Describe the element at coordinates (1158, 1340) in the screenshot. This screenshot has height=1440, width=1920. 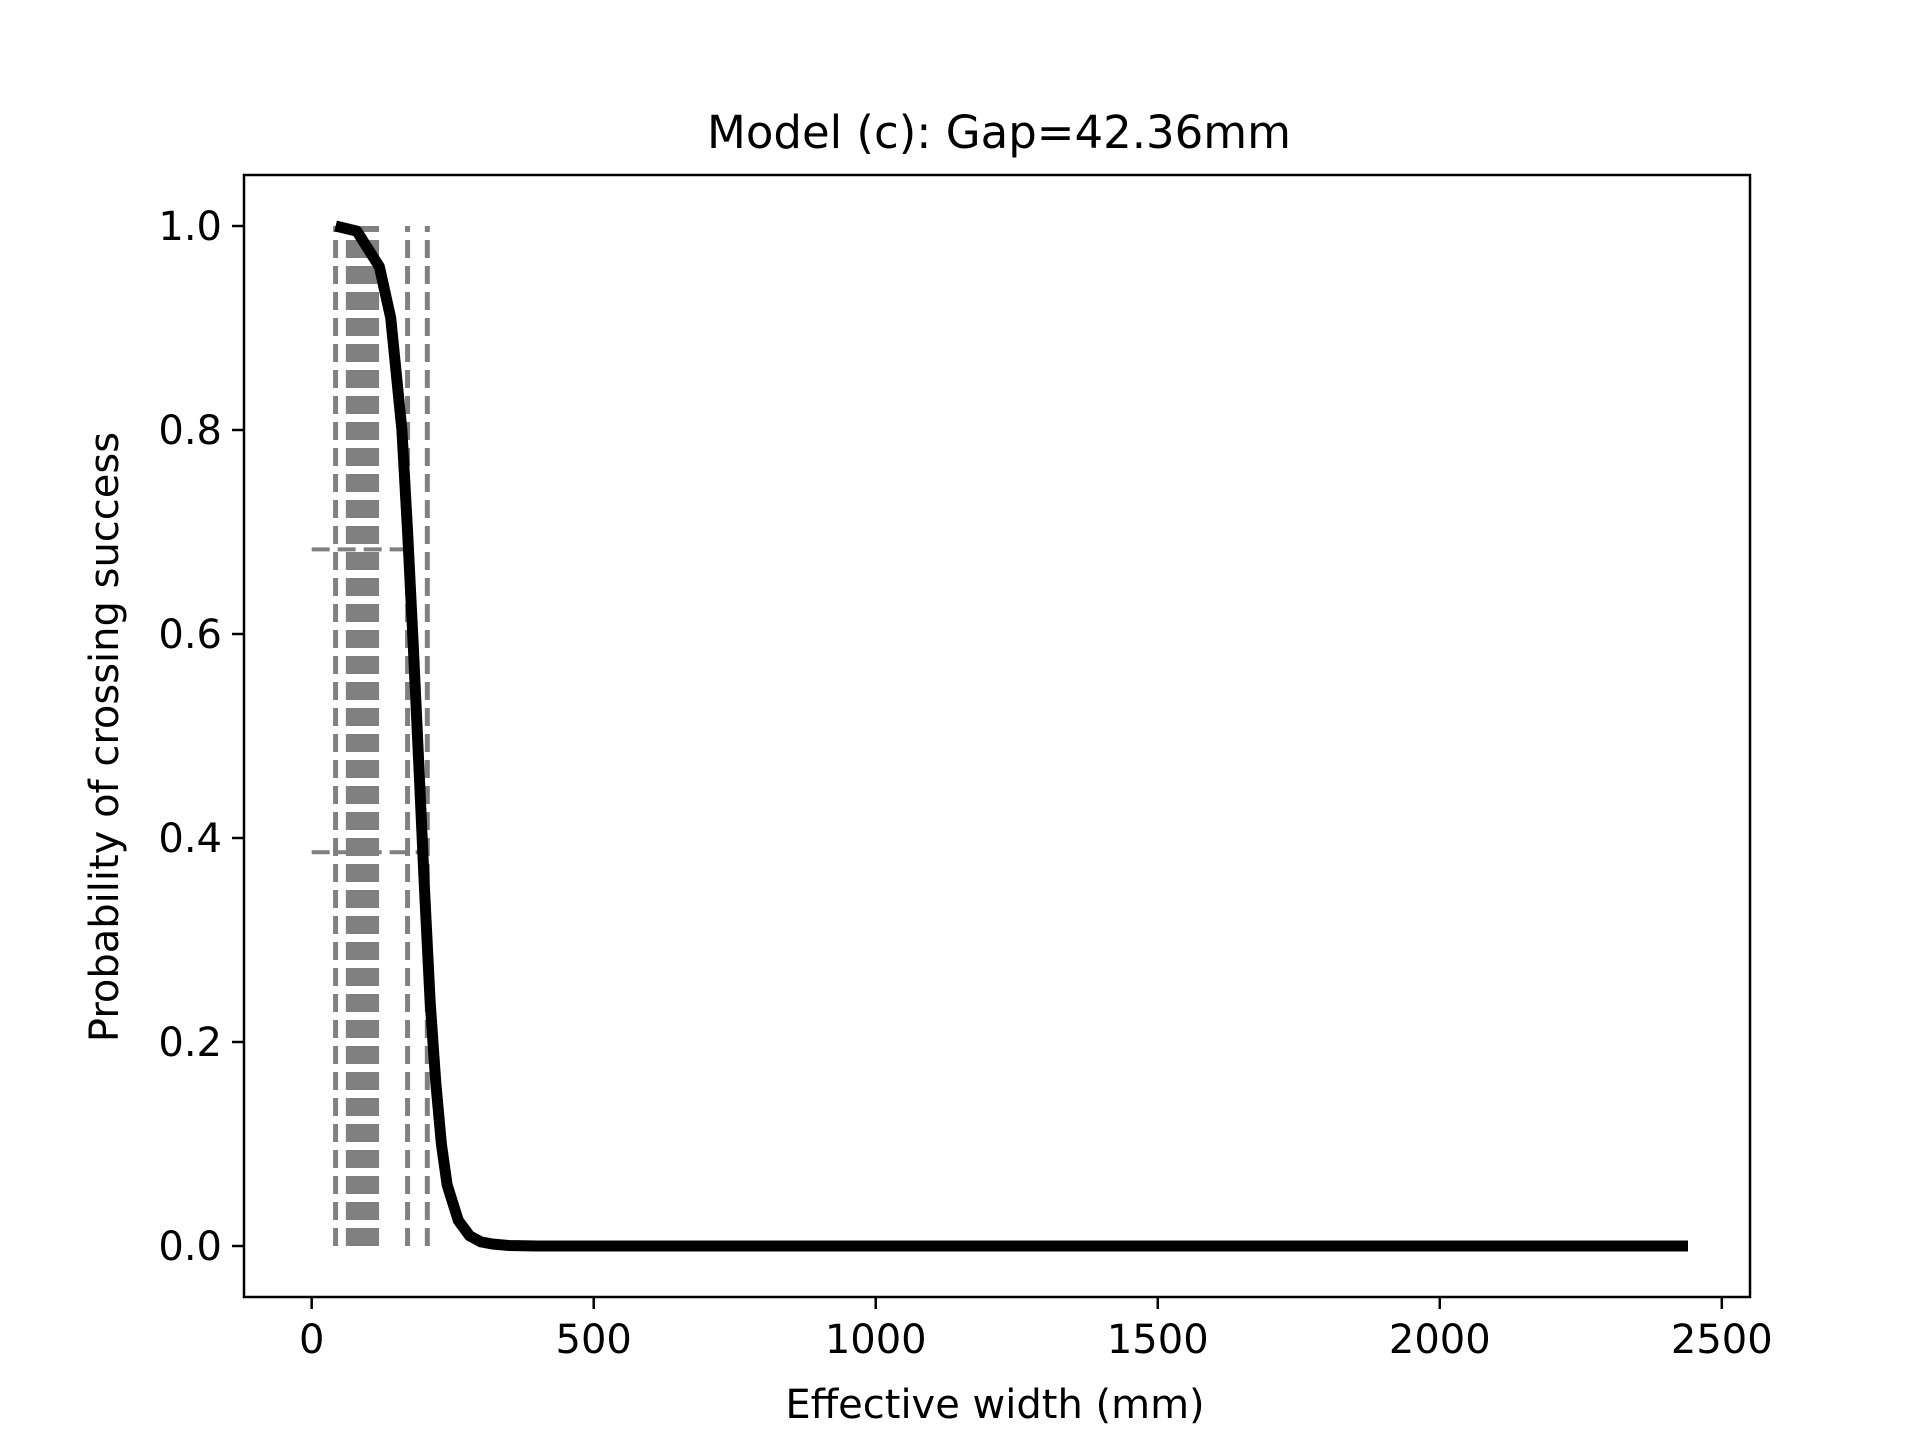
I see `x-tick-label: 1500` at that location.